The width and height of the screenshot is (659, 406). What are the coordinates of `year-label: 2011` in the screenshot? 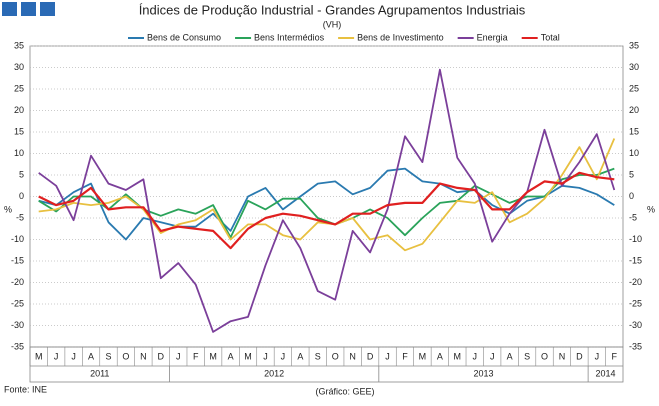 It's located at (99, 373).